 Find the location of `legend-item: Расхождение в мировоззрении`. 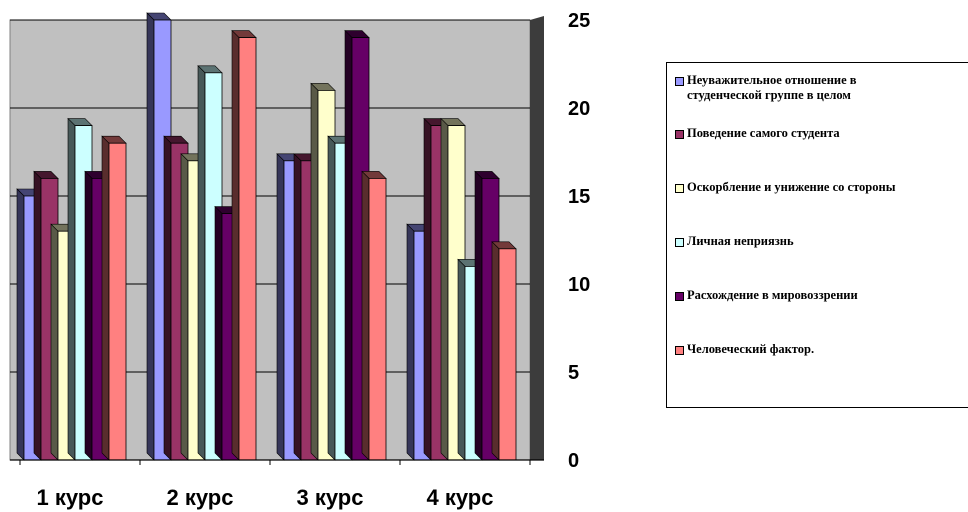

legend-item: Расхождение в мировоззрении is located at coordinates (821, 295).